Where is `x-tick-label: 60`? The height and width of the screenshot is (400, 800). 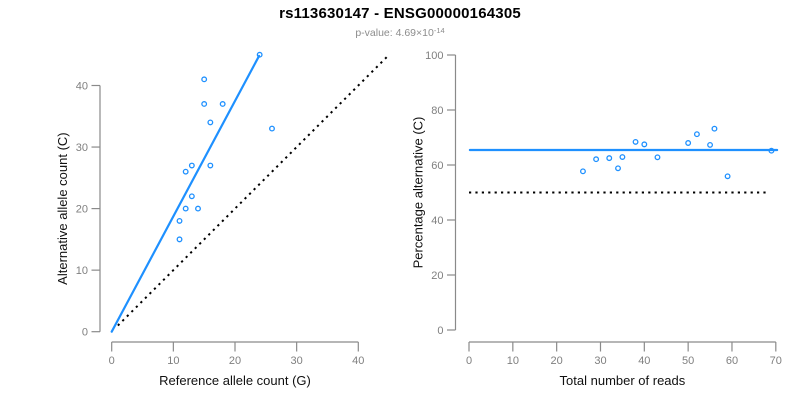 x-tick-label: 60 is located at coordinates (732, 361).